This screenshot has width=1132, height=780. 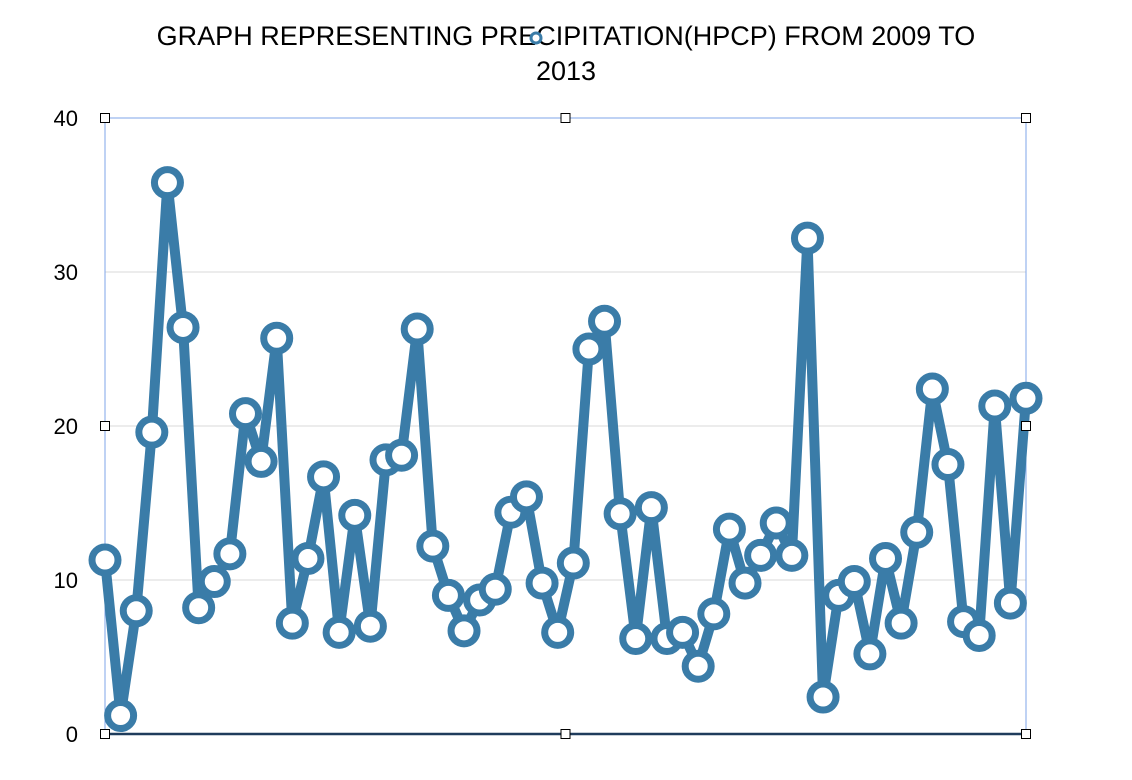 I want to click on y-tick-label: 40, so click(x=66, y=118).